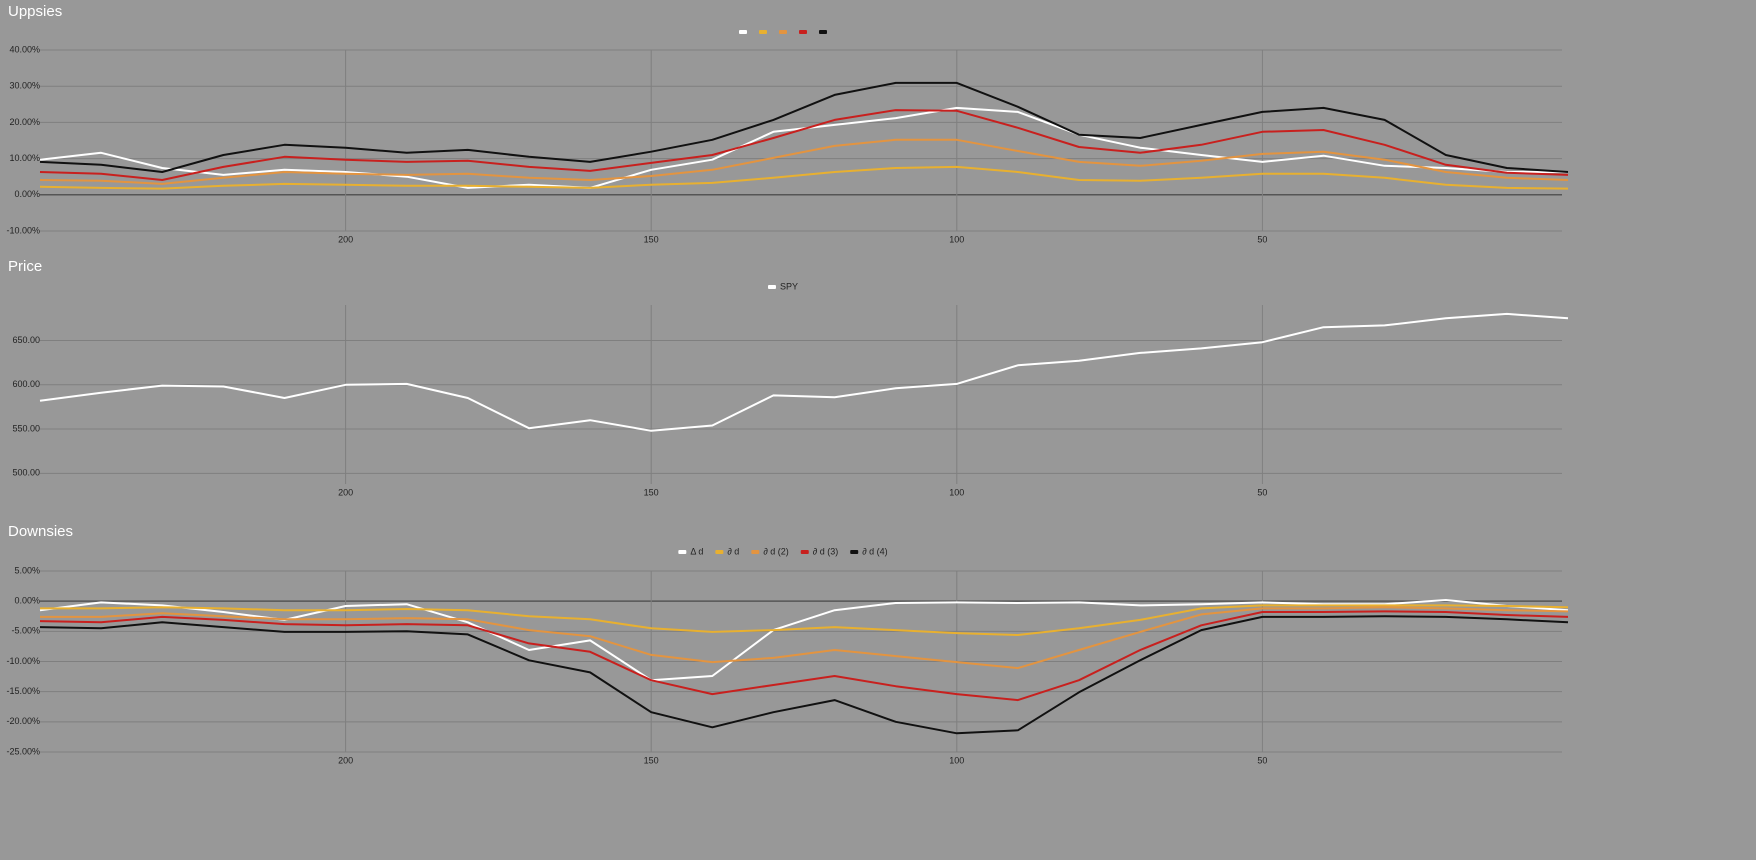 This screenshot has width=1756, height=860. What do you see at coordinates (733, 551) in the screenshot?
I see `legend-label: ∂ d` at bounding box center [733, 551].